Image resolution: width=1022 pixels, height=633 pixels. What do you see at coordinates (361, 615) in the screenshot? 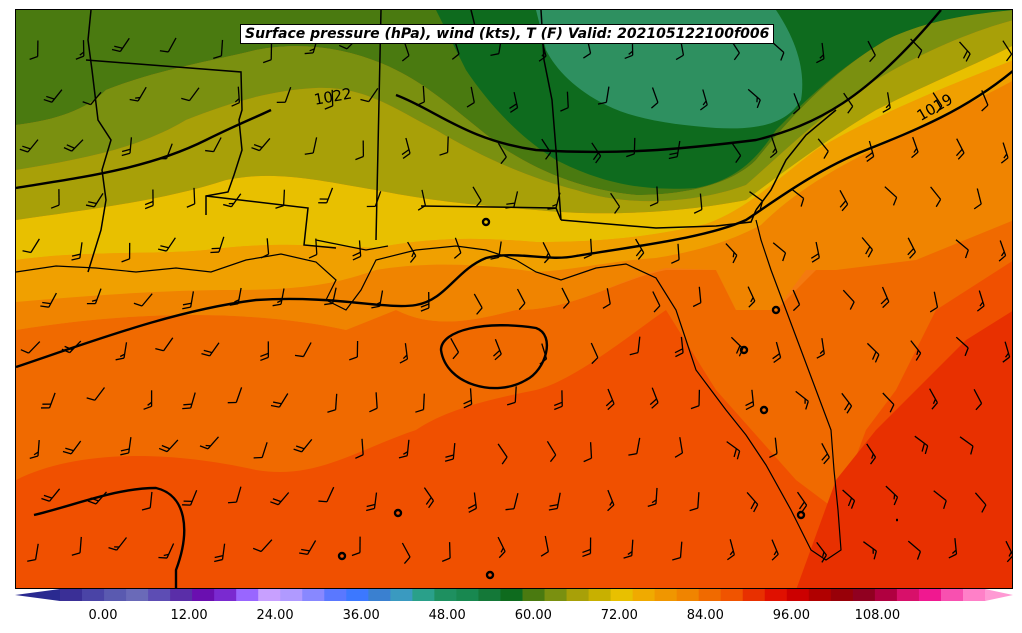
I see `colorbar-tick-label: 36.00` at bounding box center [361, 615].